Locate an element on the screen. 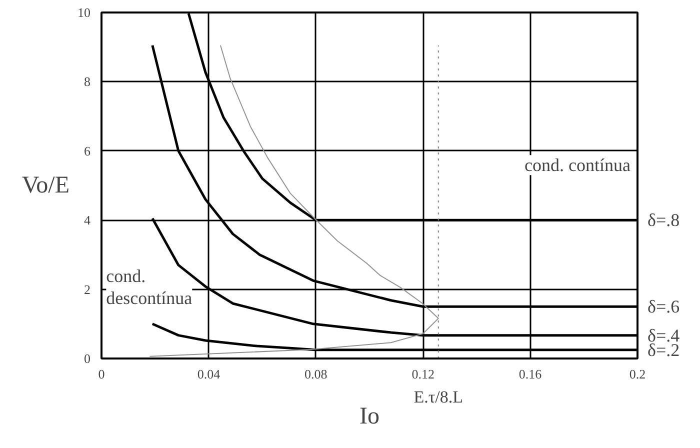 The image size is (700, 448). ref-line-label: E.τ/8.L is located at coordinates (439, 397).